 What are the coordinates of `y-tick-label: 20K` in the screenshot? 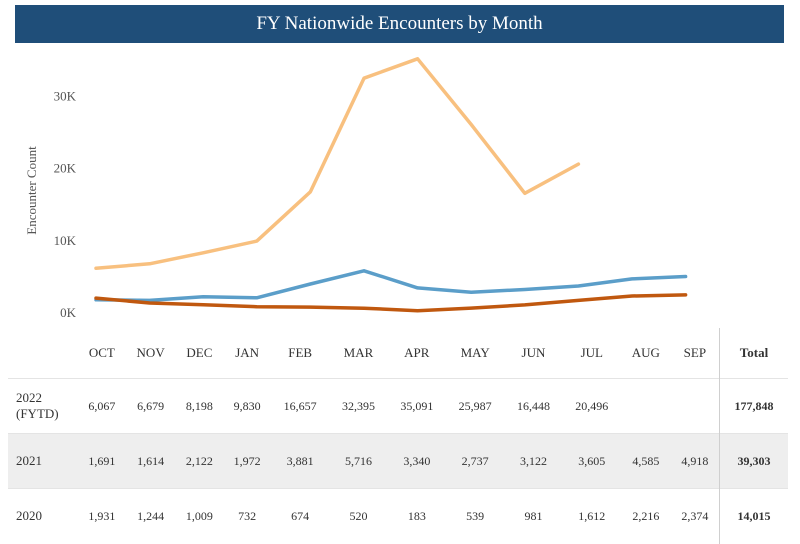 It's located at (65, 168).